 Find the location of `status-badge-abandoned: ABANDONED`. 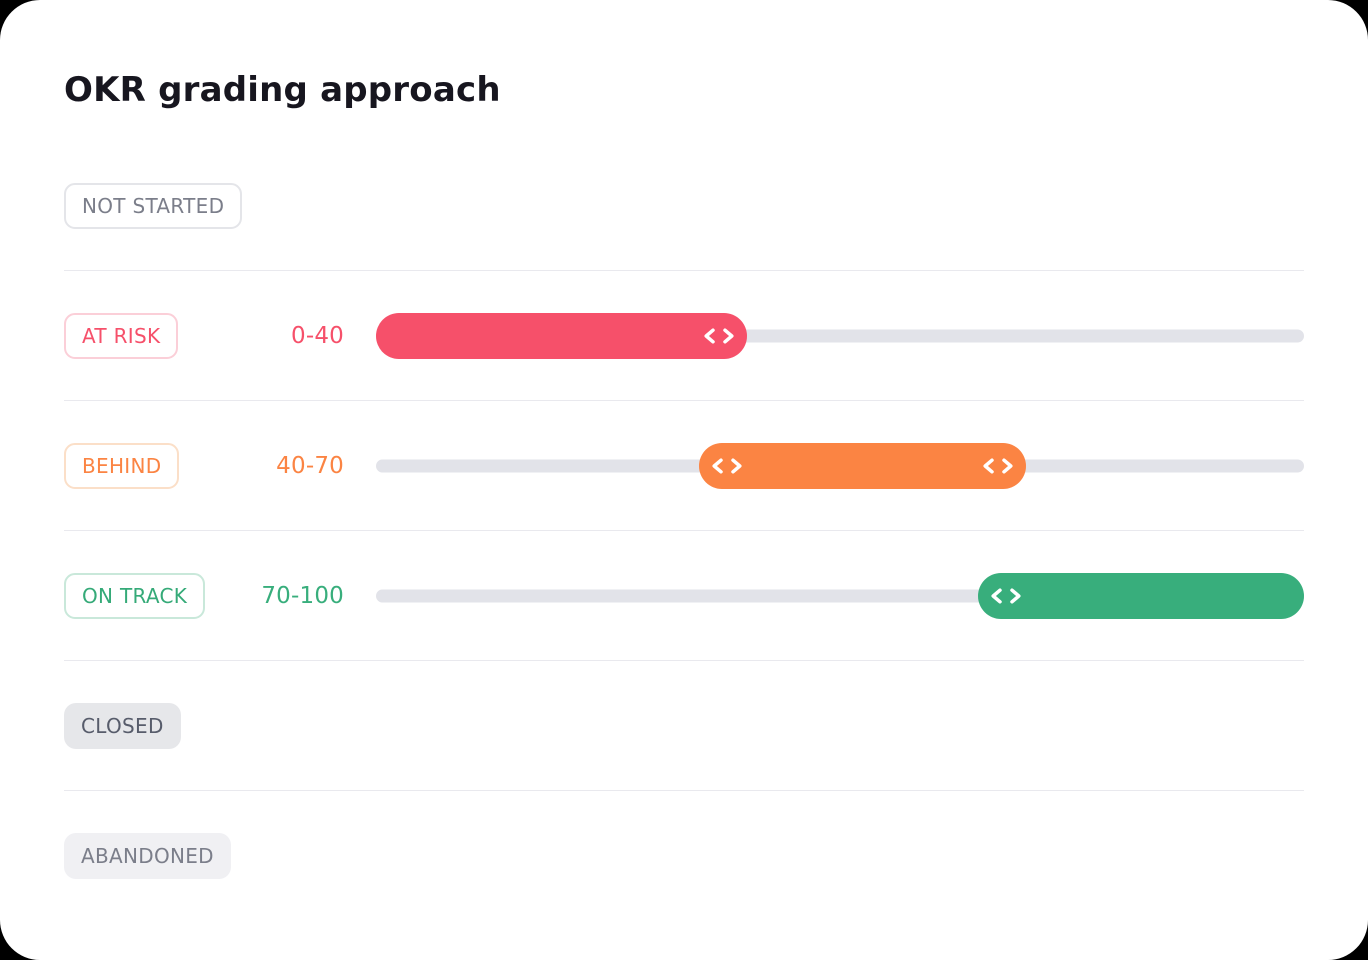

status-badge-abandoned: ABANDONED is located at coordinates (147, 855).